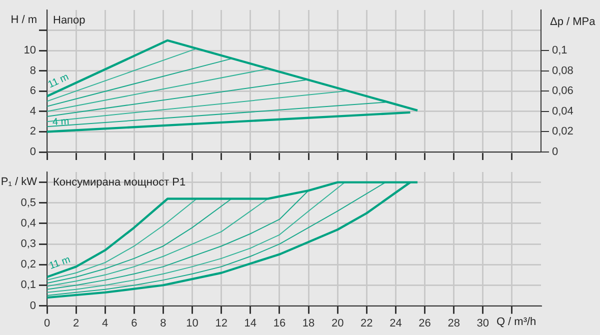  What do you see at coordinates (563, 91) in the screenshot?
I see `y2-tick-label: 0,06` at bounding box center [563, 91].